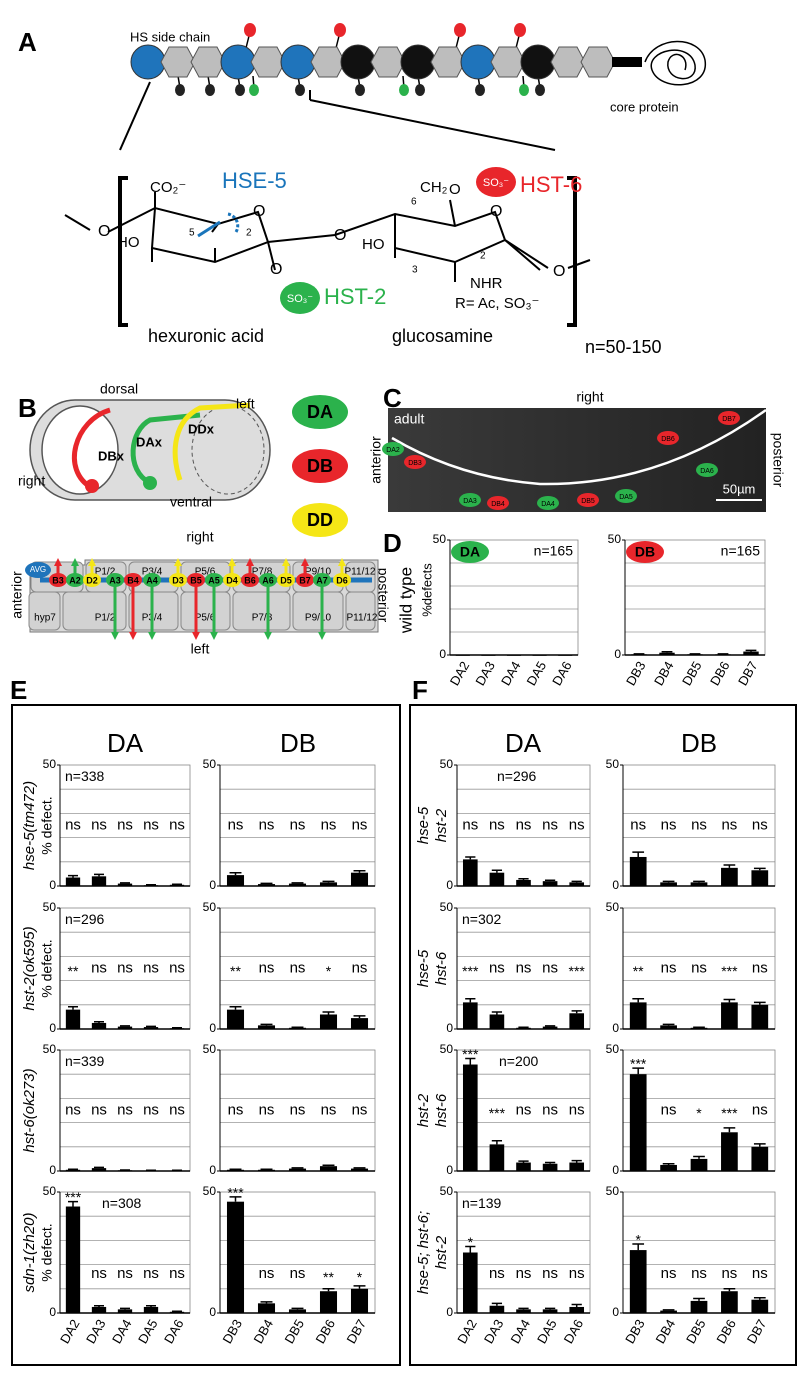  I want to click on cell-label: DB6, so click(668, 439).